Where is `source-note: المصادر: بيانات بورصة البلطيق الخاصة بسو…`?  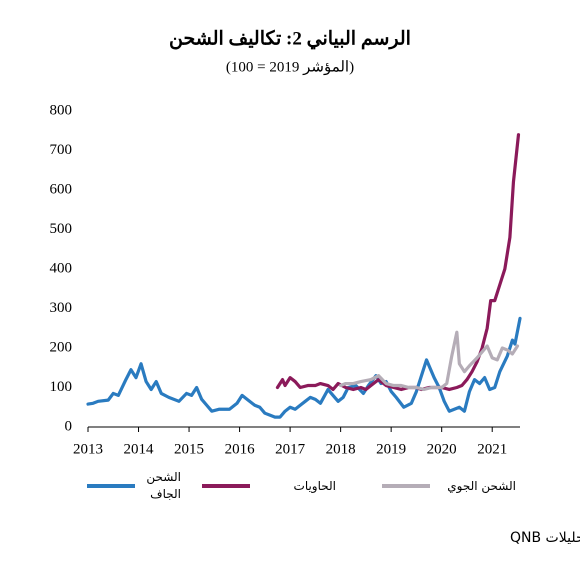
source-note: المصادر: بيانات بورصة البلطيق الخاصة بسو… is located at coordinates (545, 538).